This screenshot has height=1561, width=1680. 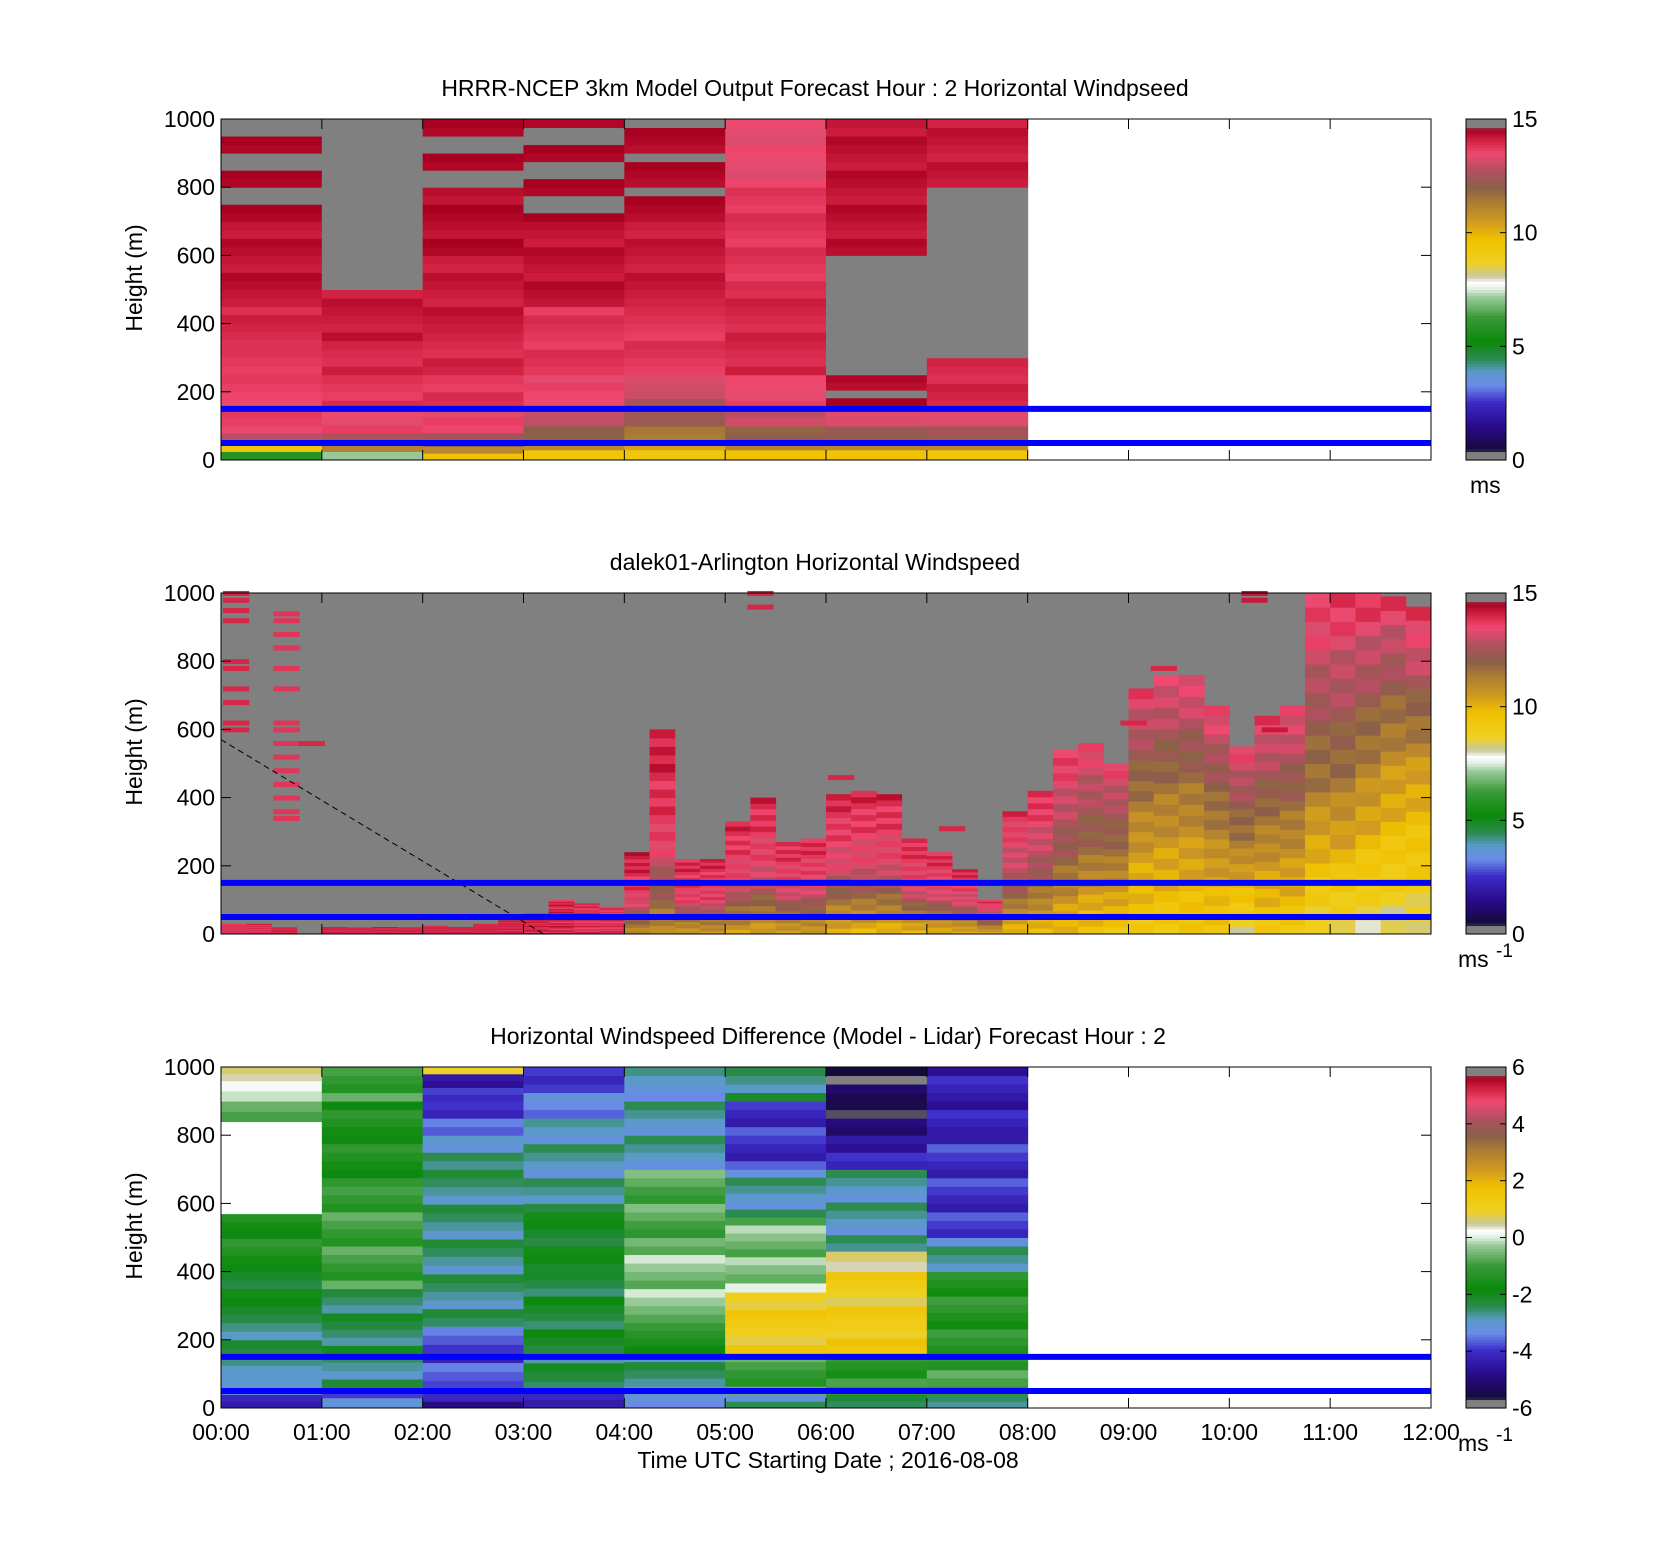 What do you see at coordinates (382, 837) in the screenshot?
I see `dashed-line` at bounding box center [382, 837].